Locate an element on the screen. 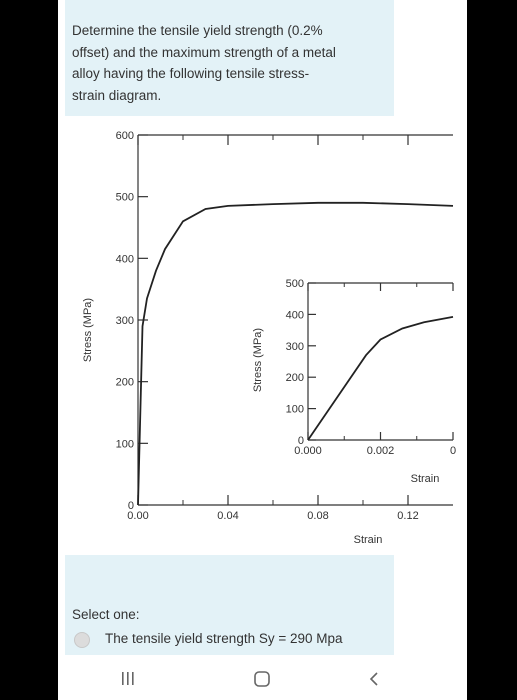 The height and width of the screenshot is (700, 517). main-x-tick-label: 0.04 is located at coordinates (227, 516).